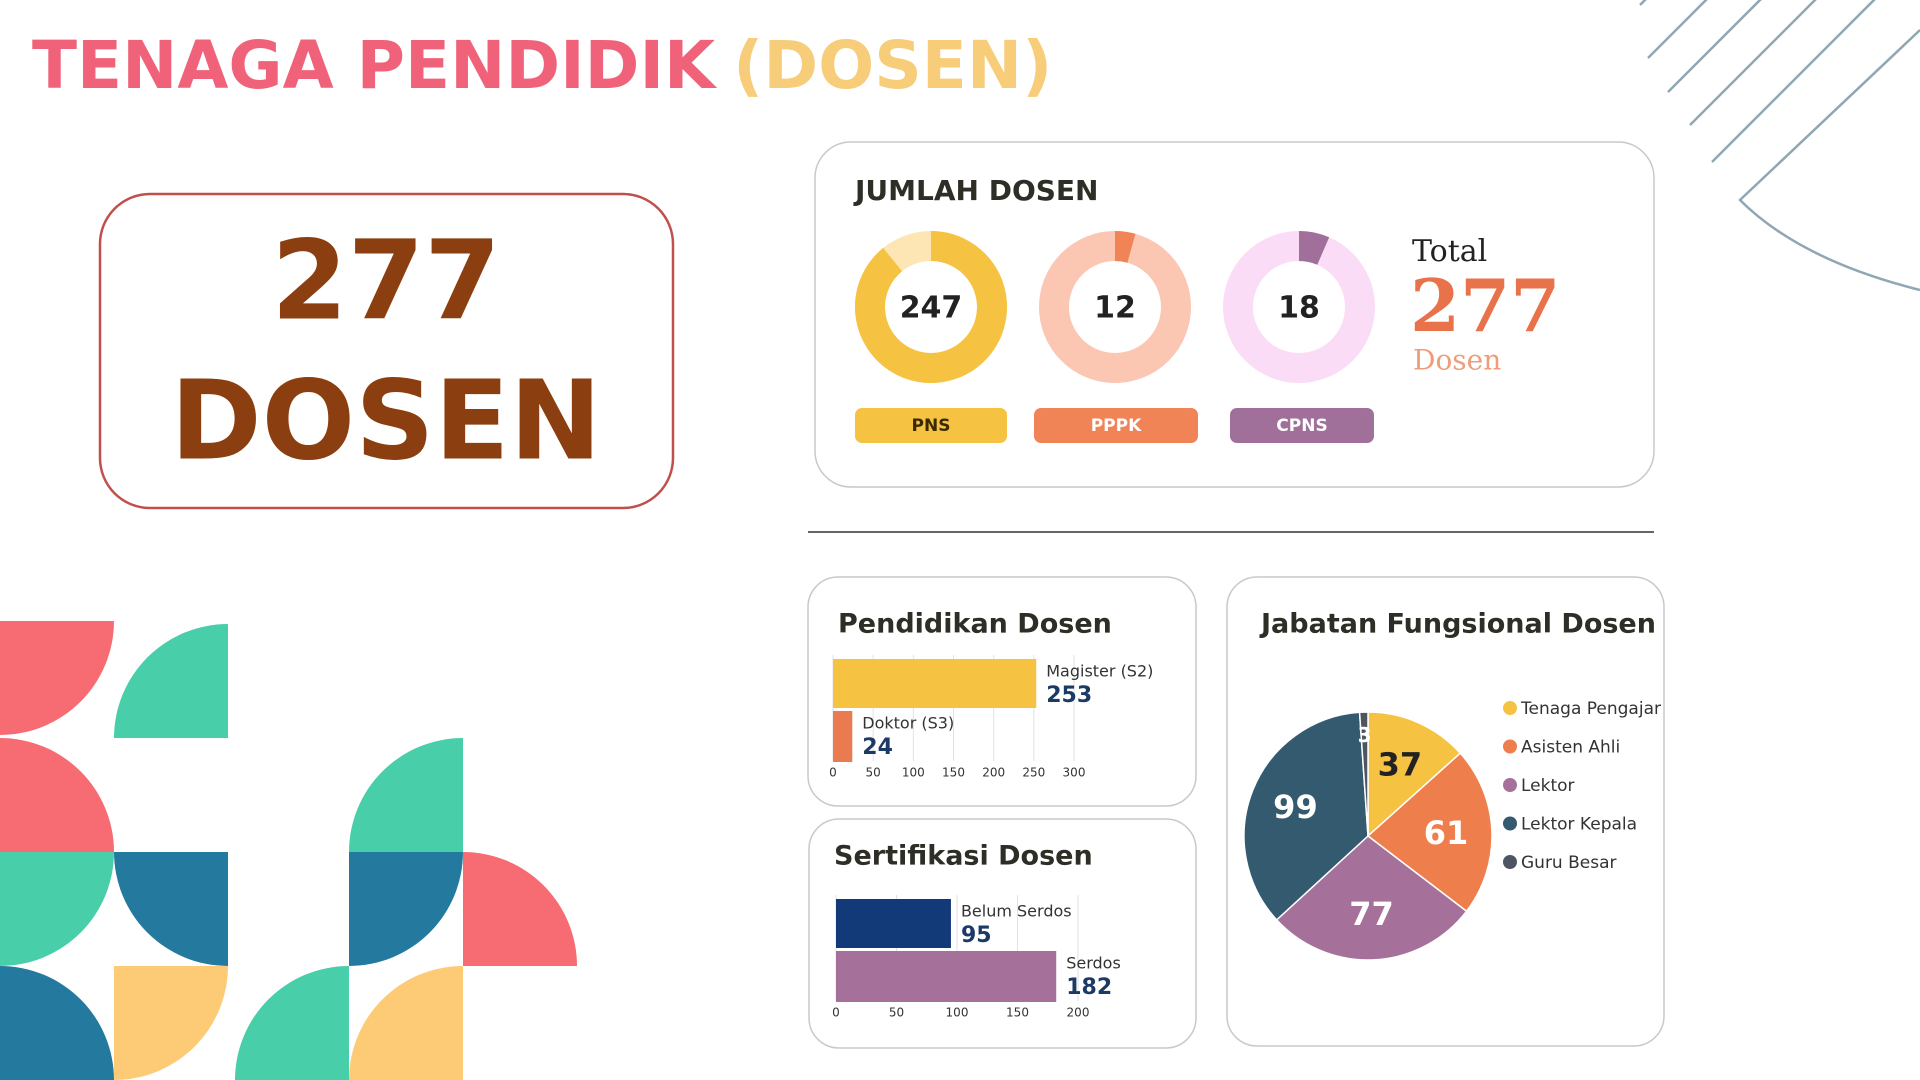 This screenshot has height=1080, width=1920. I want to click on x-tick-label: 300, so click(1074, 773).